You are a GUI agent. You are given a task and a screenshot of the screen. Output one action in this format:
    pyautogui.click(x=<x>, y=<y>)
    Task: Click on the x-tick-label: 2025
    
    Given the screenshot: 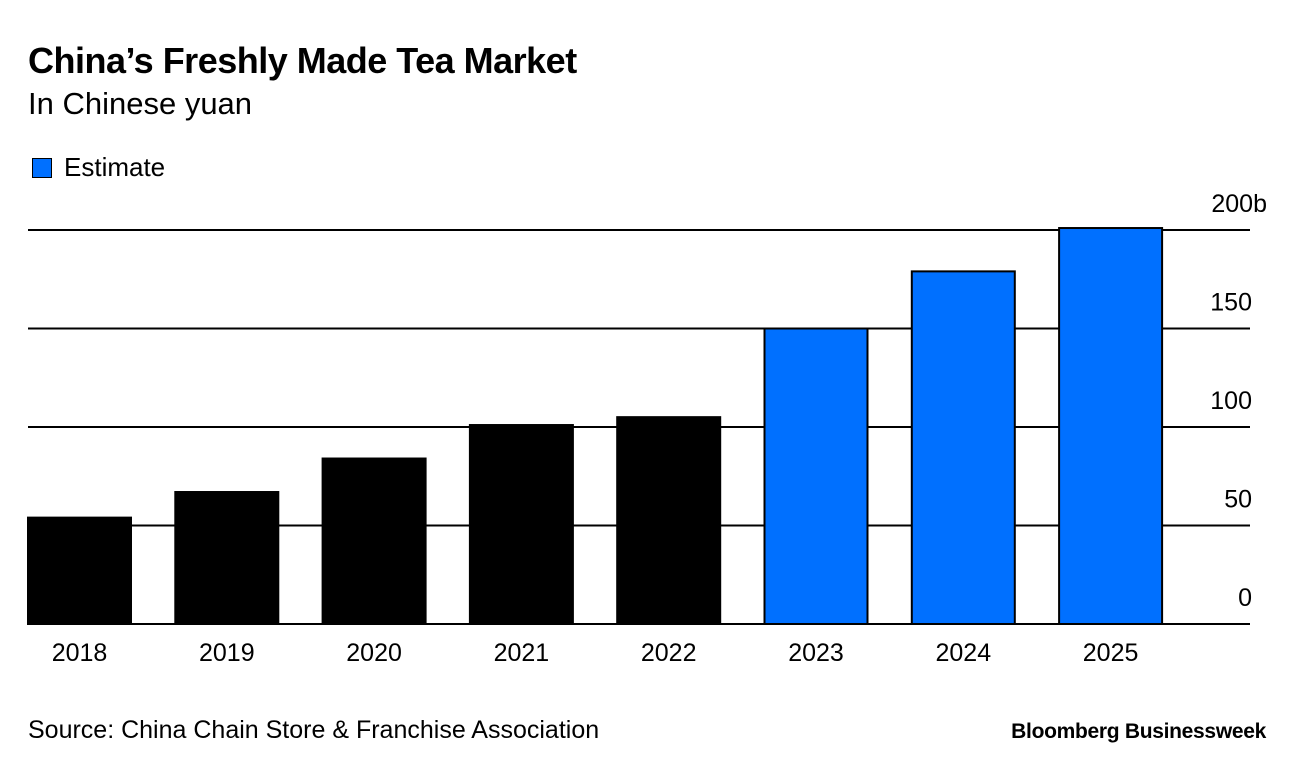 What is the action you would take?
    pyautogui.click(x=1111, y=653)
    